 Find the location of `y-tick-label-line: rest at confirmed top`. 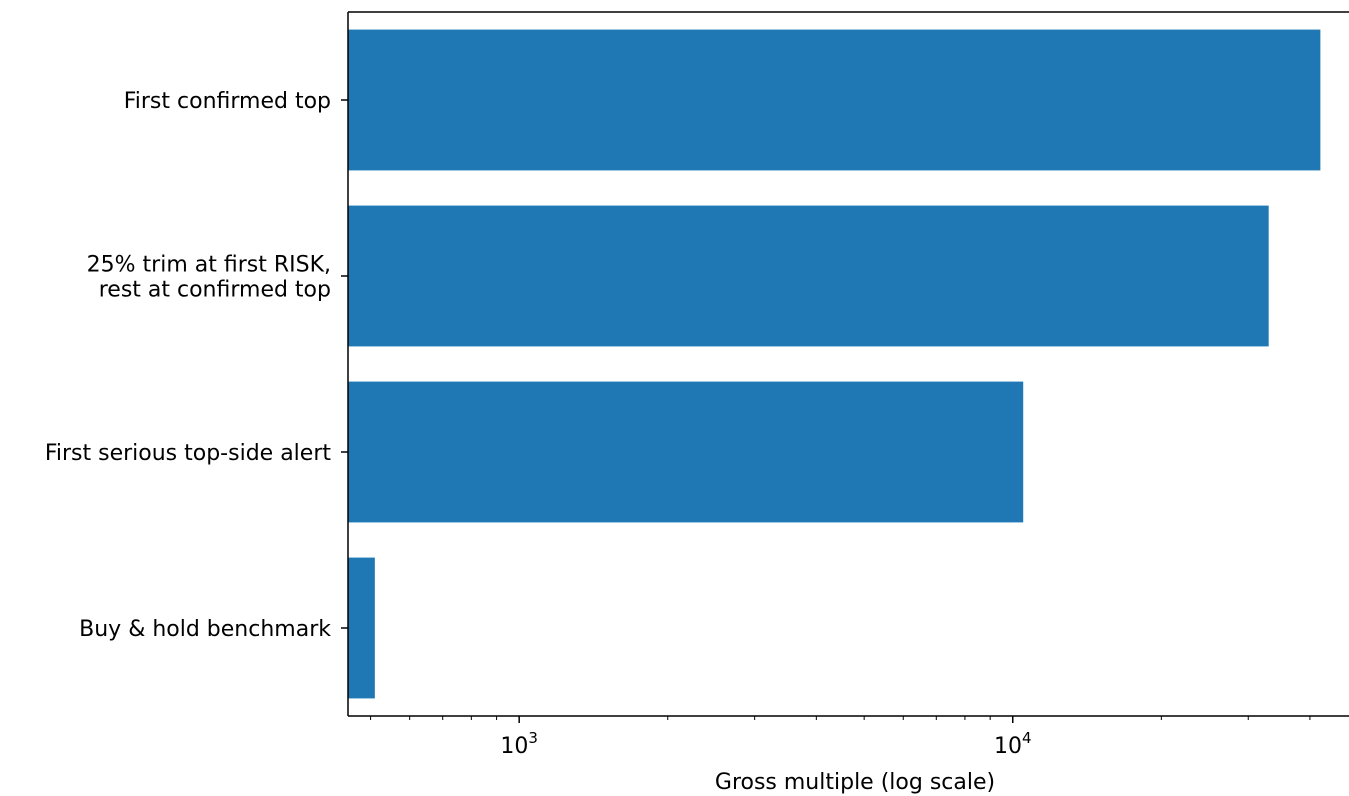

y-tick-label-line: rest at confirmed top is located at coordinates (215, 290).